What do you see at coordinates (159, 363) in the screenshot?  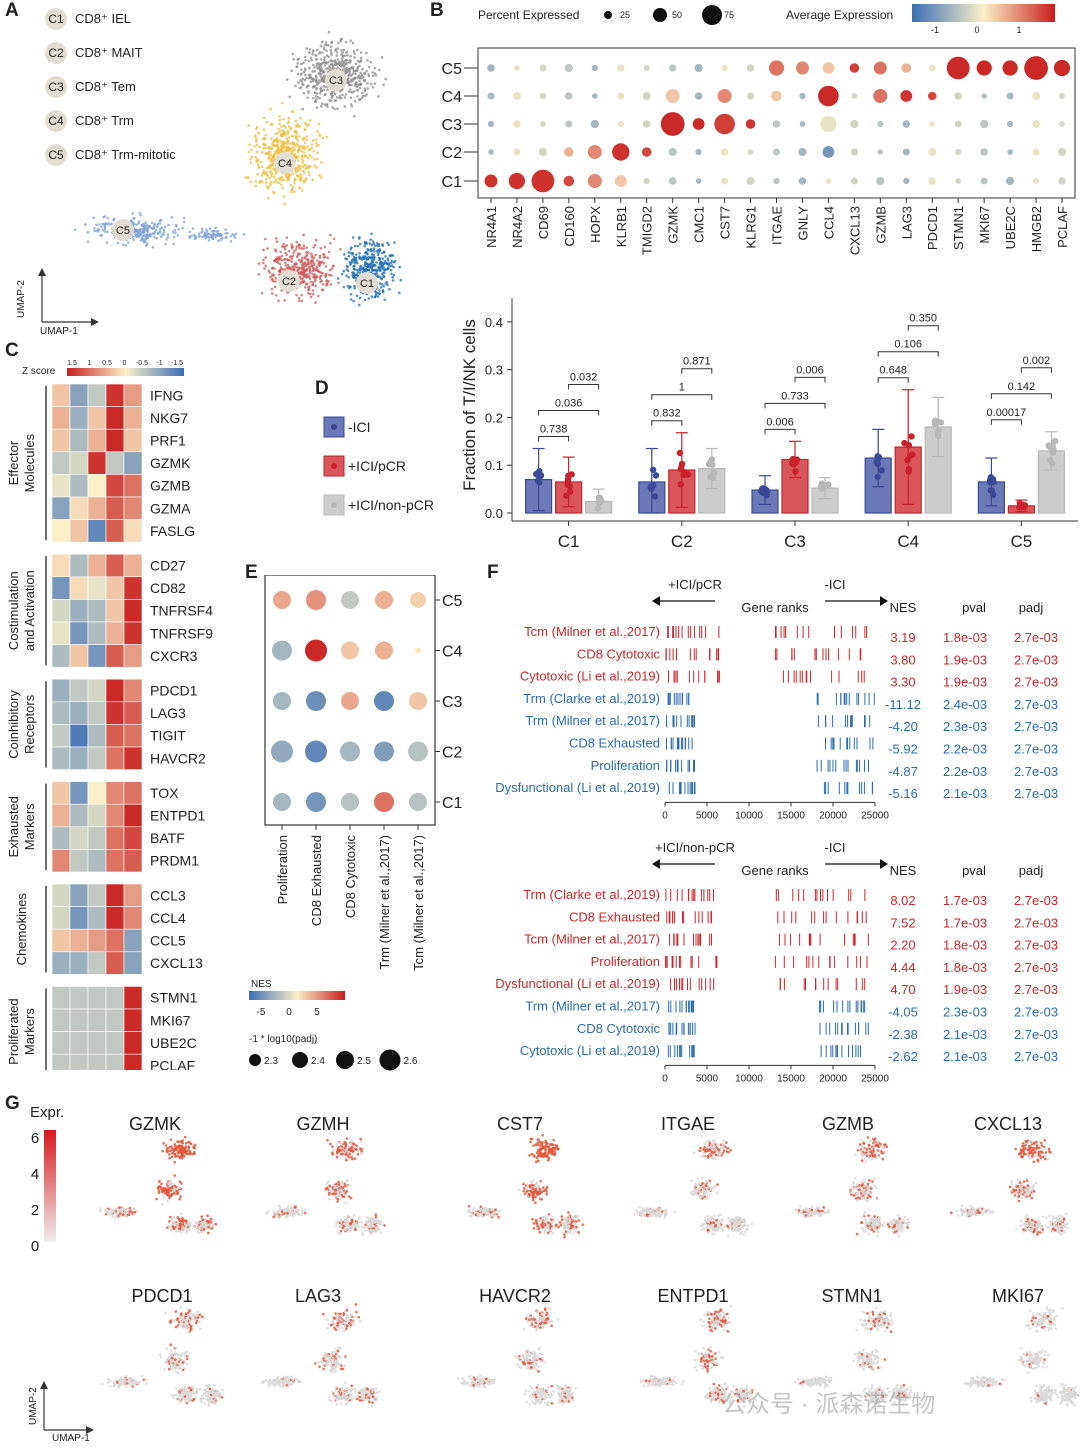 I see `zscore-tick: -1` at bounding box center [159, 363].